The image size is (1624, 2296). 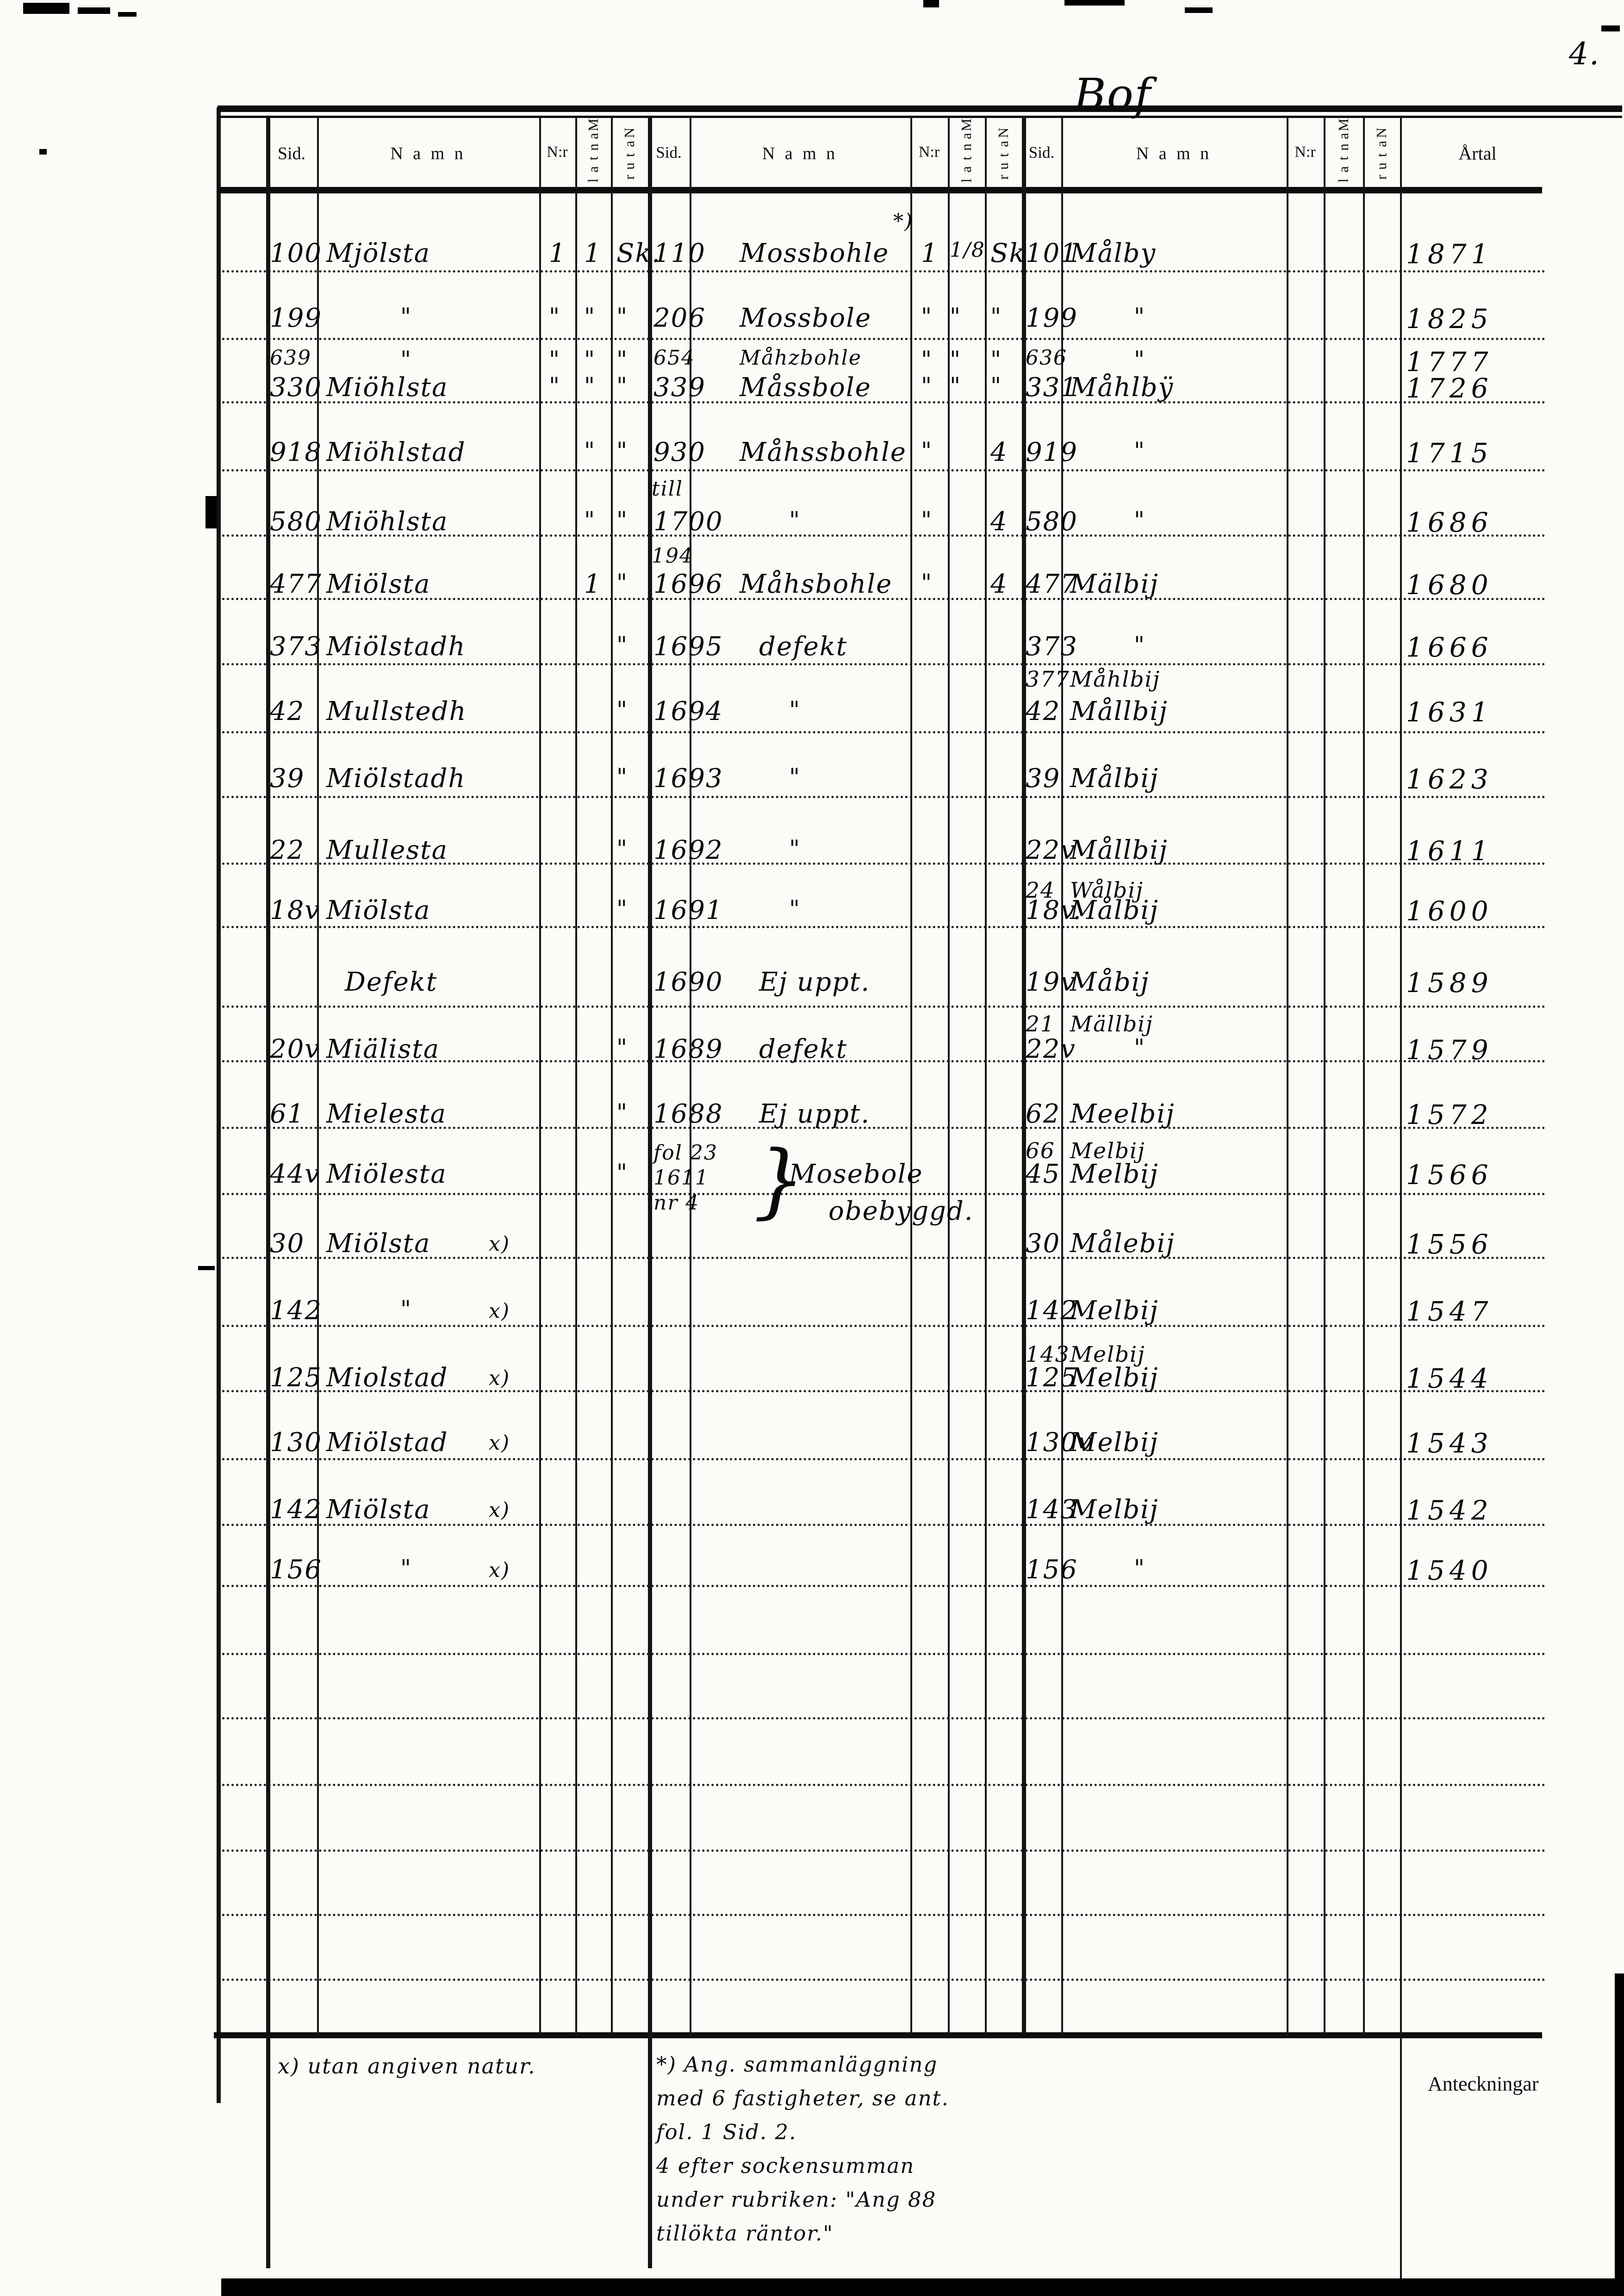 I want to click on bottom-black-band, so click(x=922, y=2287).